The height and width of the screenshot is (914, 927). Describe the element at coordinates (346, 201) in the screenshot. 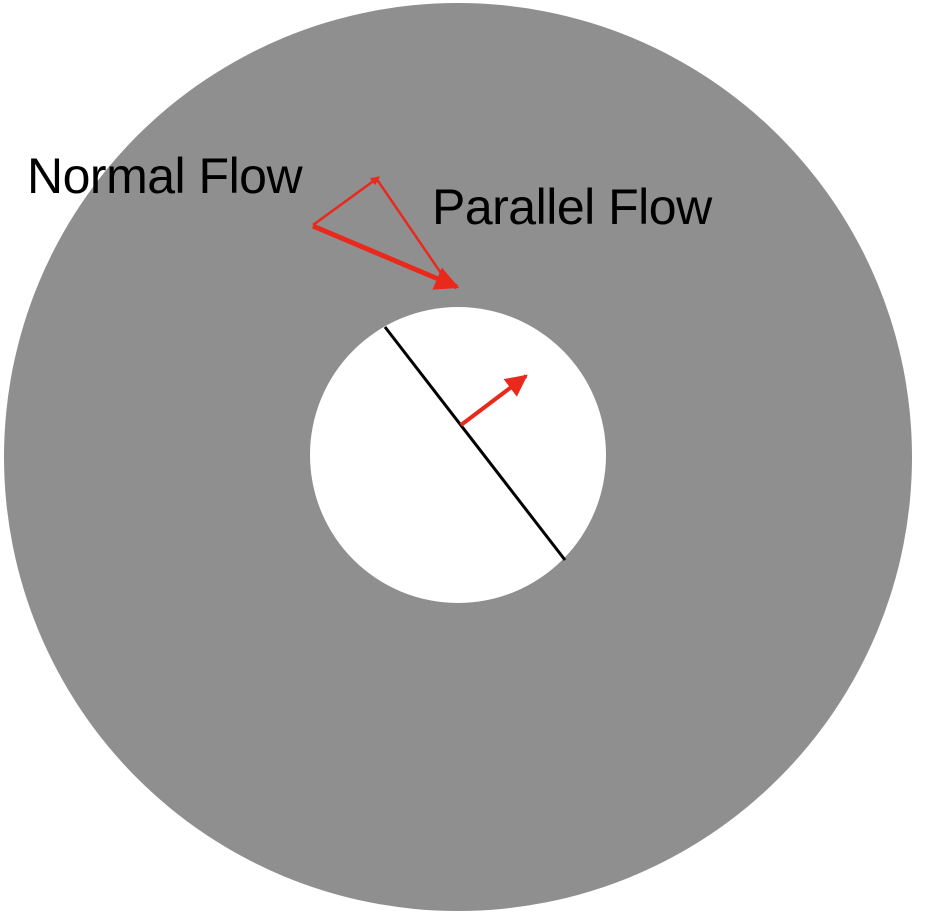

I see `normal-flow-arrow` at that location.